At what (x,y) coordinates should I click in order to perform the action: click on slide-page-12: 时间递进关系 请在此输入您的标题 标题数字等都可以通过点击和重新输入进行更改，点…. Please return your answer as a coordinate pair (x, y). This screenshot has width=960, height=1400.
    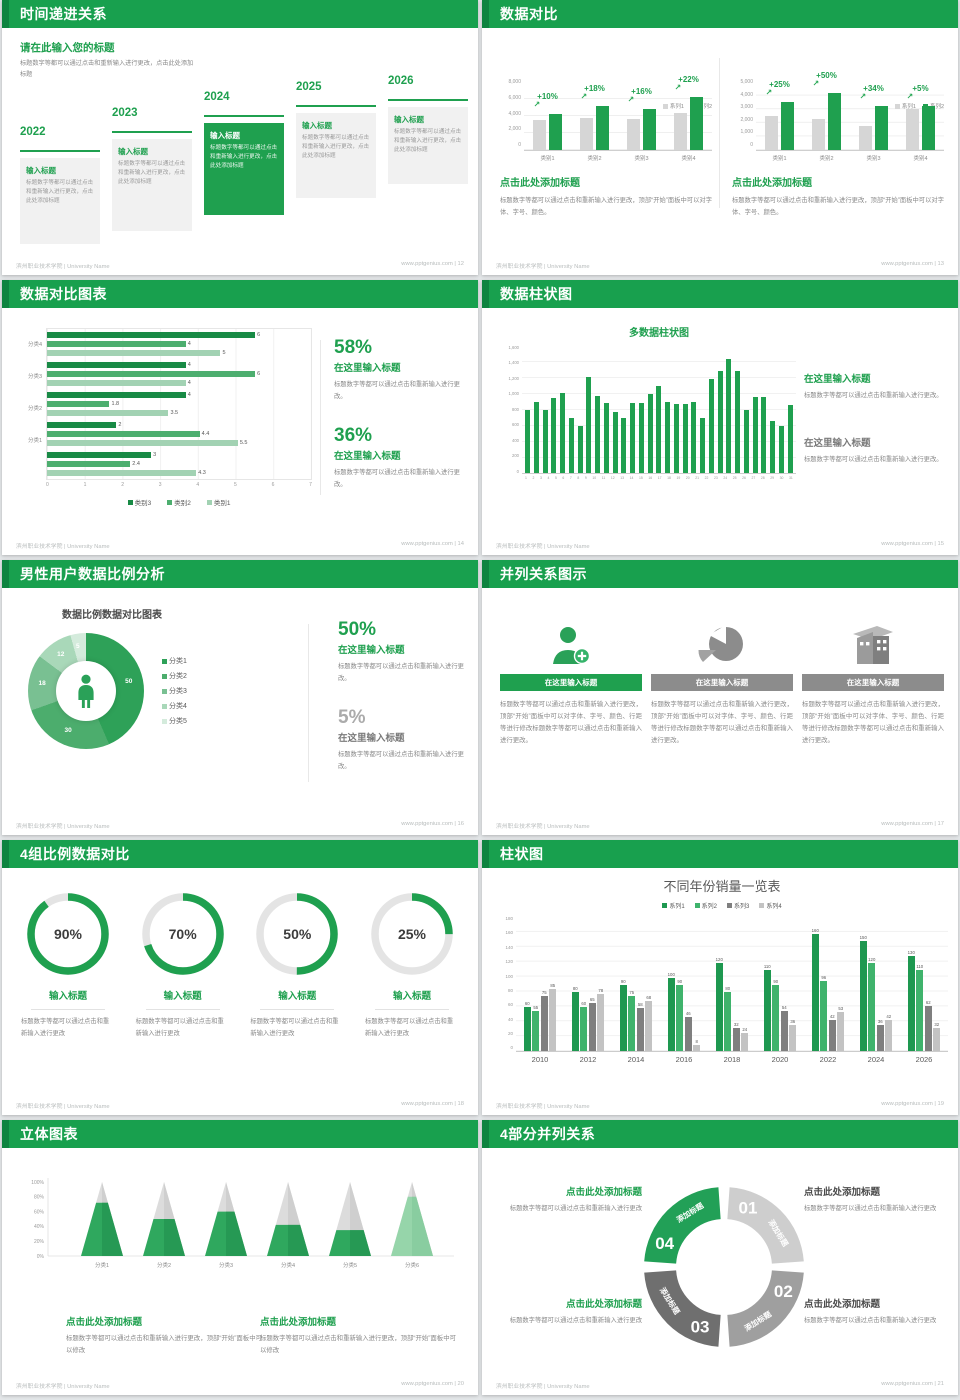
    Looking at the image, I should click on (240, 137).